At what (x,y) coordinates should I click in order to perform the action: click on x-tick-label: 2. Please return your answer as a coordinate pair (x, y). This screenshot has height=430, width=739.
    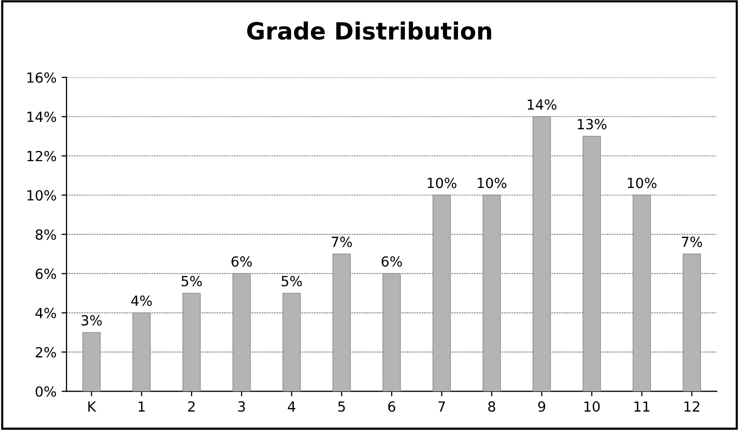
    Looking at the image, I should click on (191, 406).